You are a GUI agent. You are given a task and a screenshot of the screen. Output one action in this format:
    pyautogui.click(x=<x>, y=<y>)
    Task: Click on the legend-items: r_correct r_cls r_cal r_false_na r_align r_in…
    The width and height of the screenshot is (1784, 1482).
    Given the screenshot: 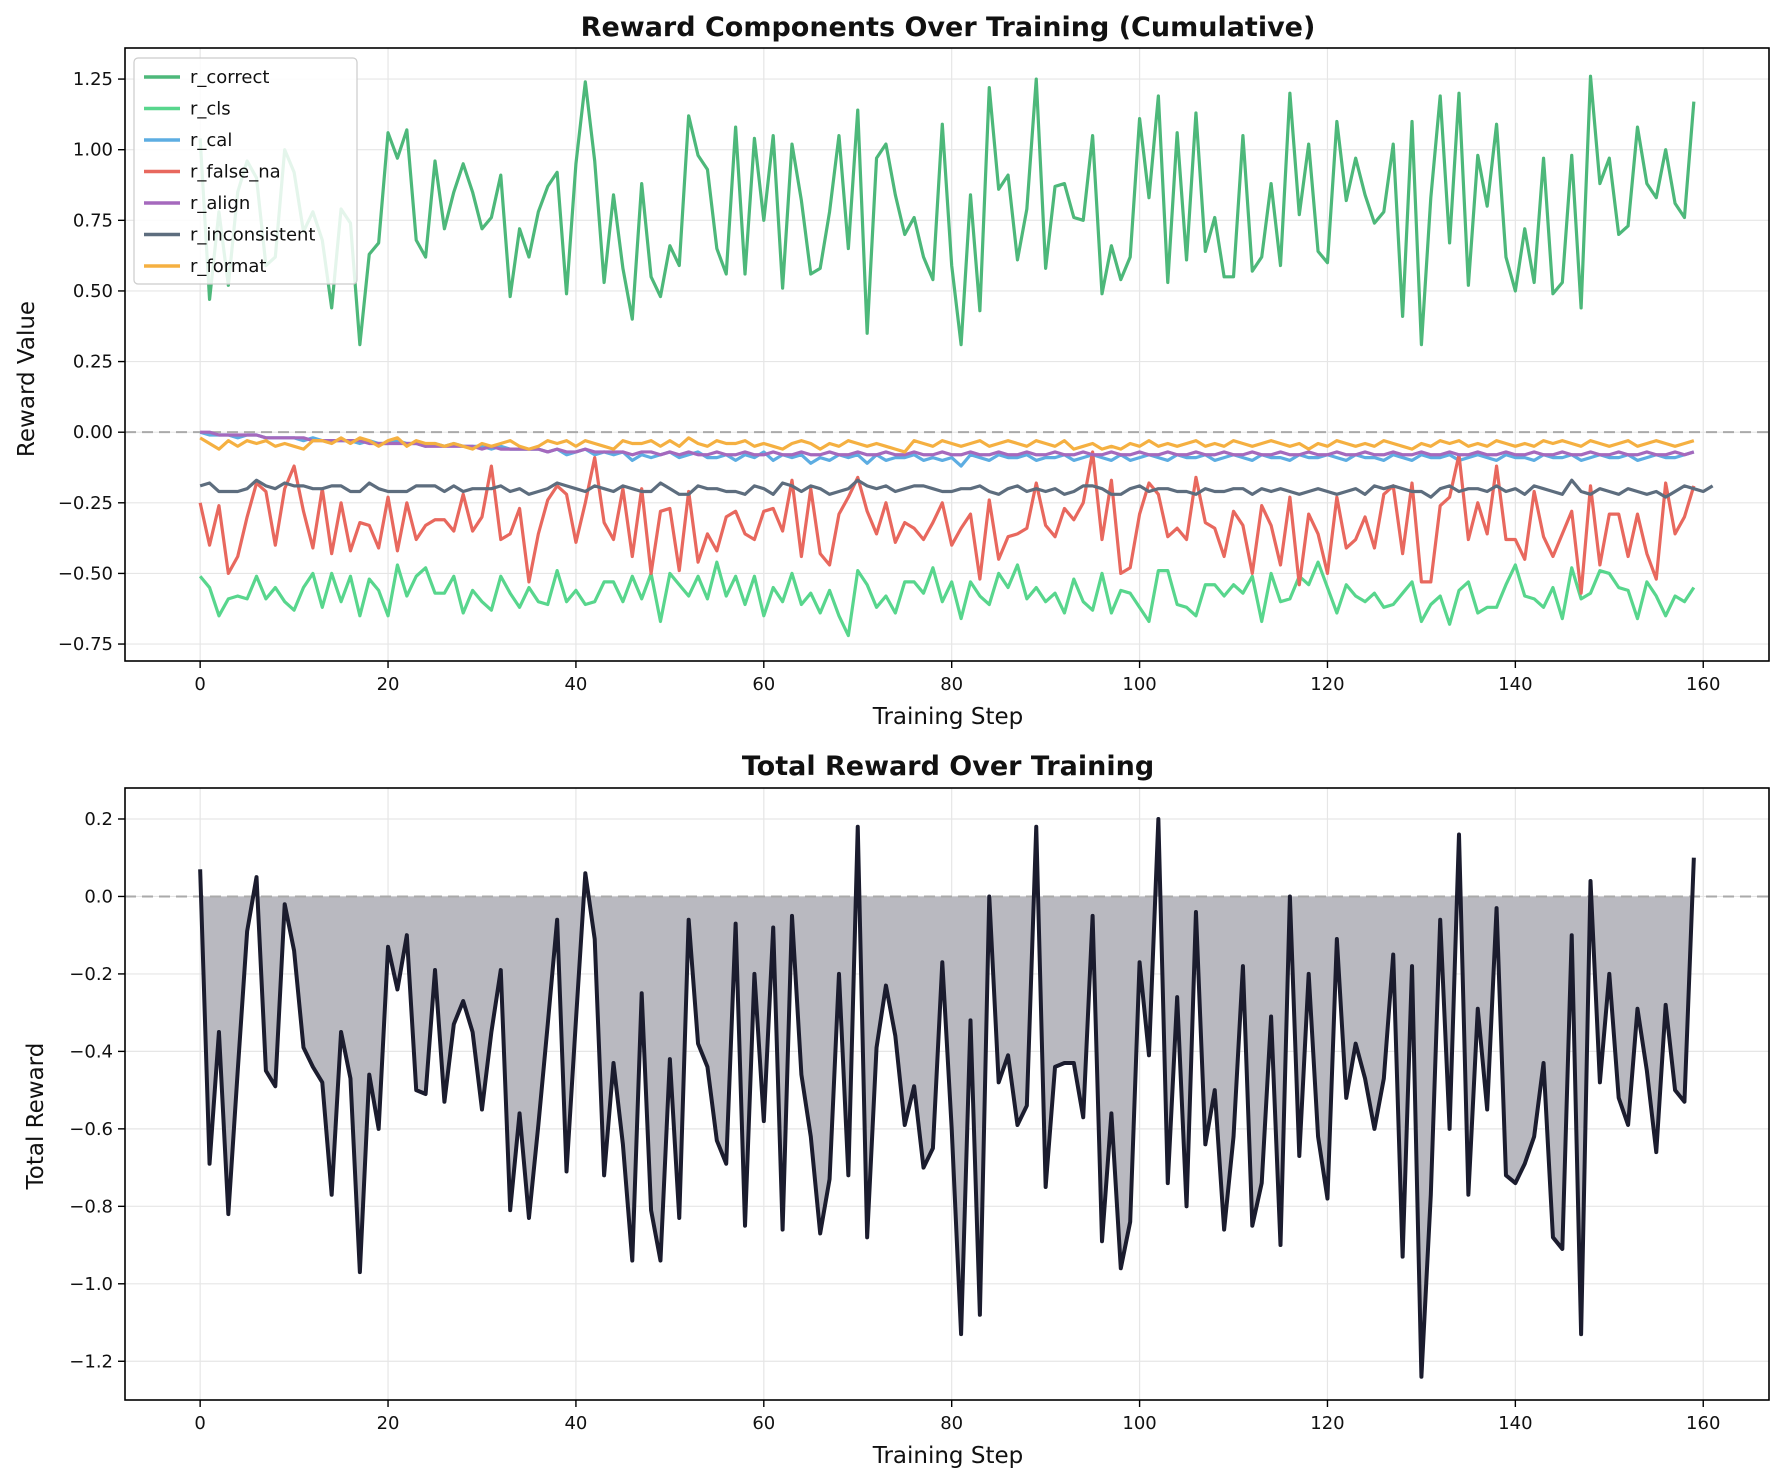 What is the action you would take?
    pyautogui.click(x=229, y=172)
    